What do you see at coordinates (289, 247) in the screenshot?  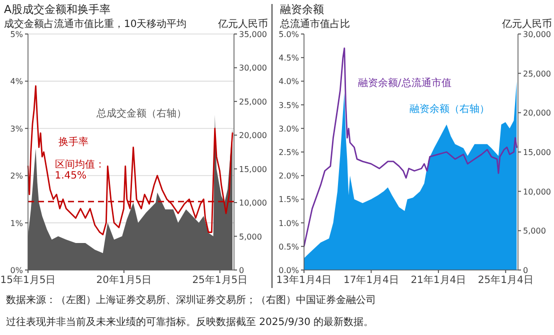 I see `y-tick-label: 0.5%` at bounding box center [289, 247].